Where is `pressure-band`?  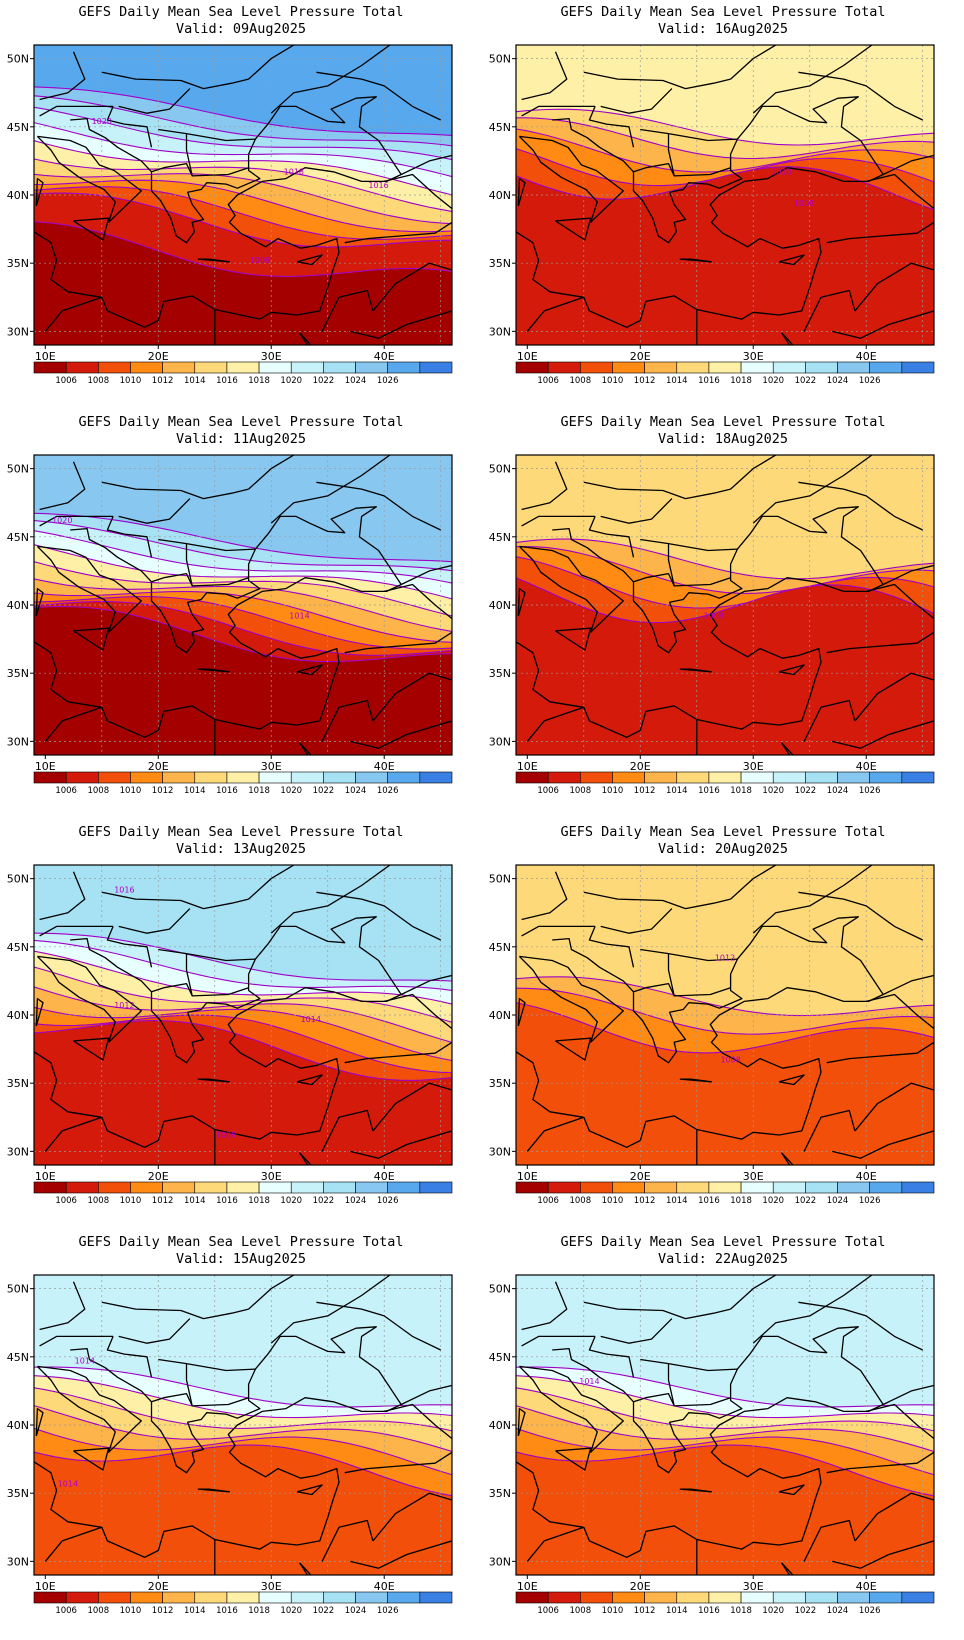
pressure-band is located at coordinates (725, 1083).